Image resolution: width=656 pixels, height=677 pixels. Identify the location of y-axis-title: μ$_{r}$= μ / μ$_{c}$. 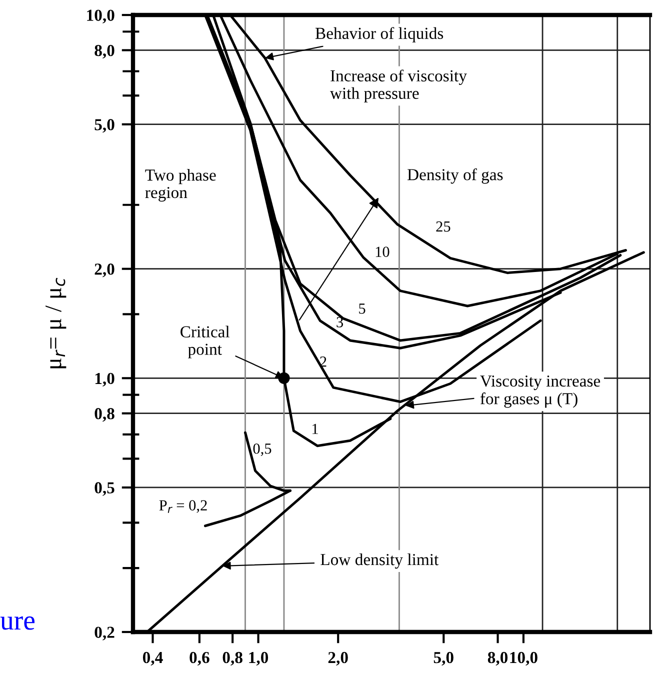
(56, 323).